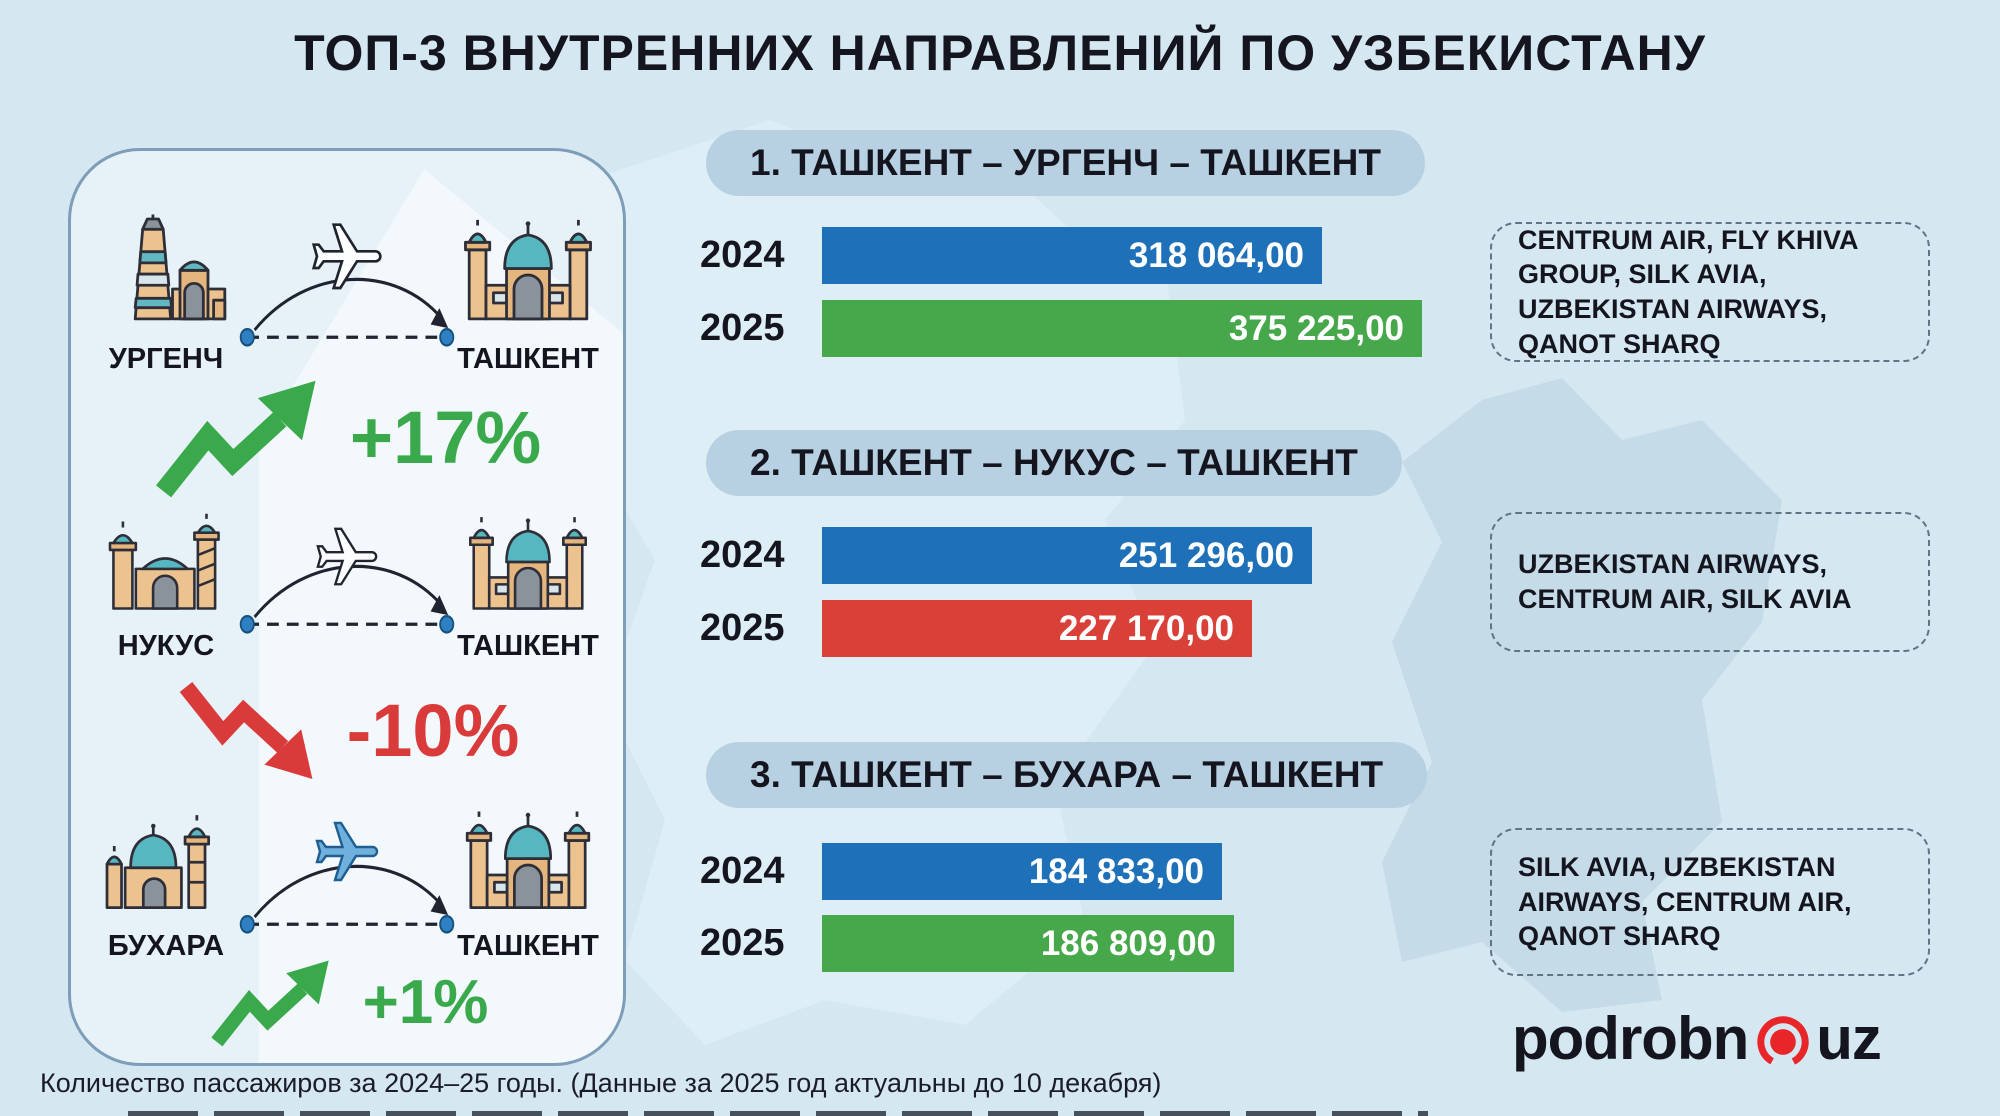  I want to click on logo-text-prefix: podrobn, so click(1630, 1038).